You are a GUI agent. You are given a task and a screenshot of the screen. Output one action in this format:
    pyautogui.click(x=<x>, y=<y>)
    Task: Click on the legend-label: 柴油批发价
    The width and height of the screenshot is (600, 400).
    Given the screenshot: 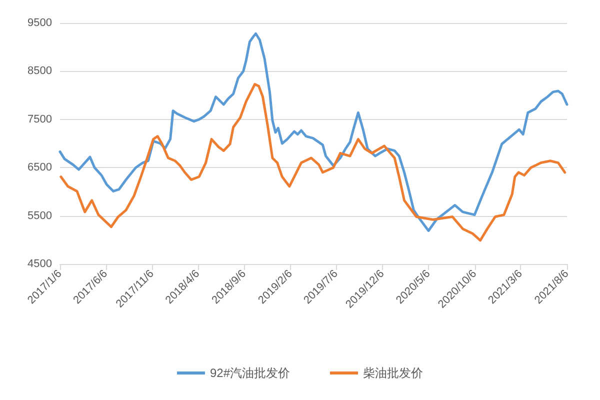 What is the action you would take?
    pyautogui.click(x=393, y=373)
    